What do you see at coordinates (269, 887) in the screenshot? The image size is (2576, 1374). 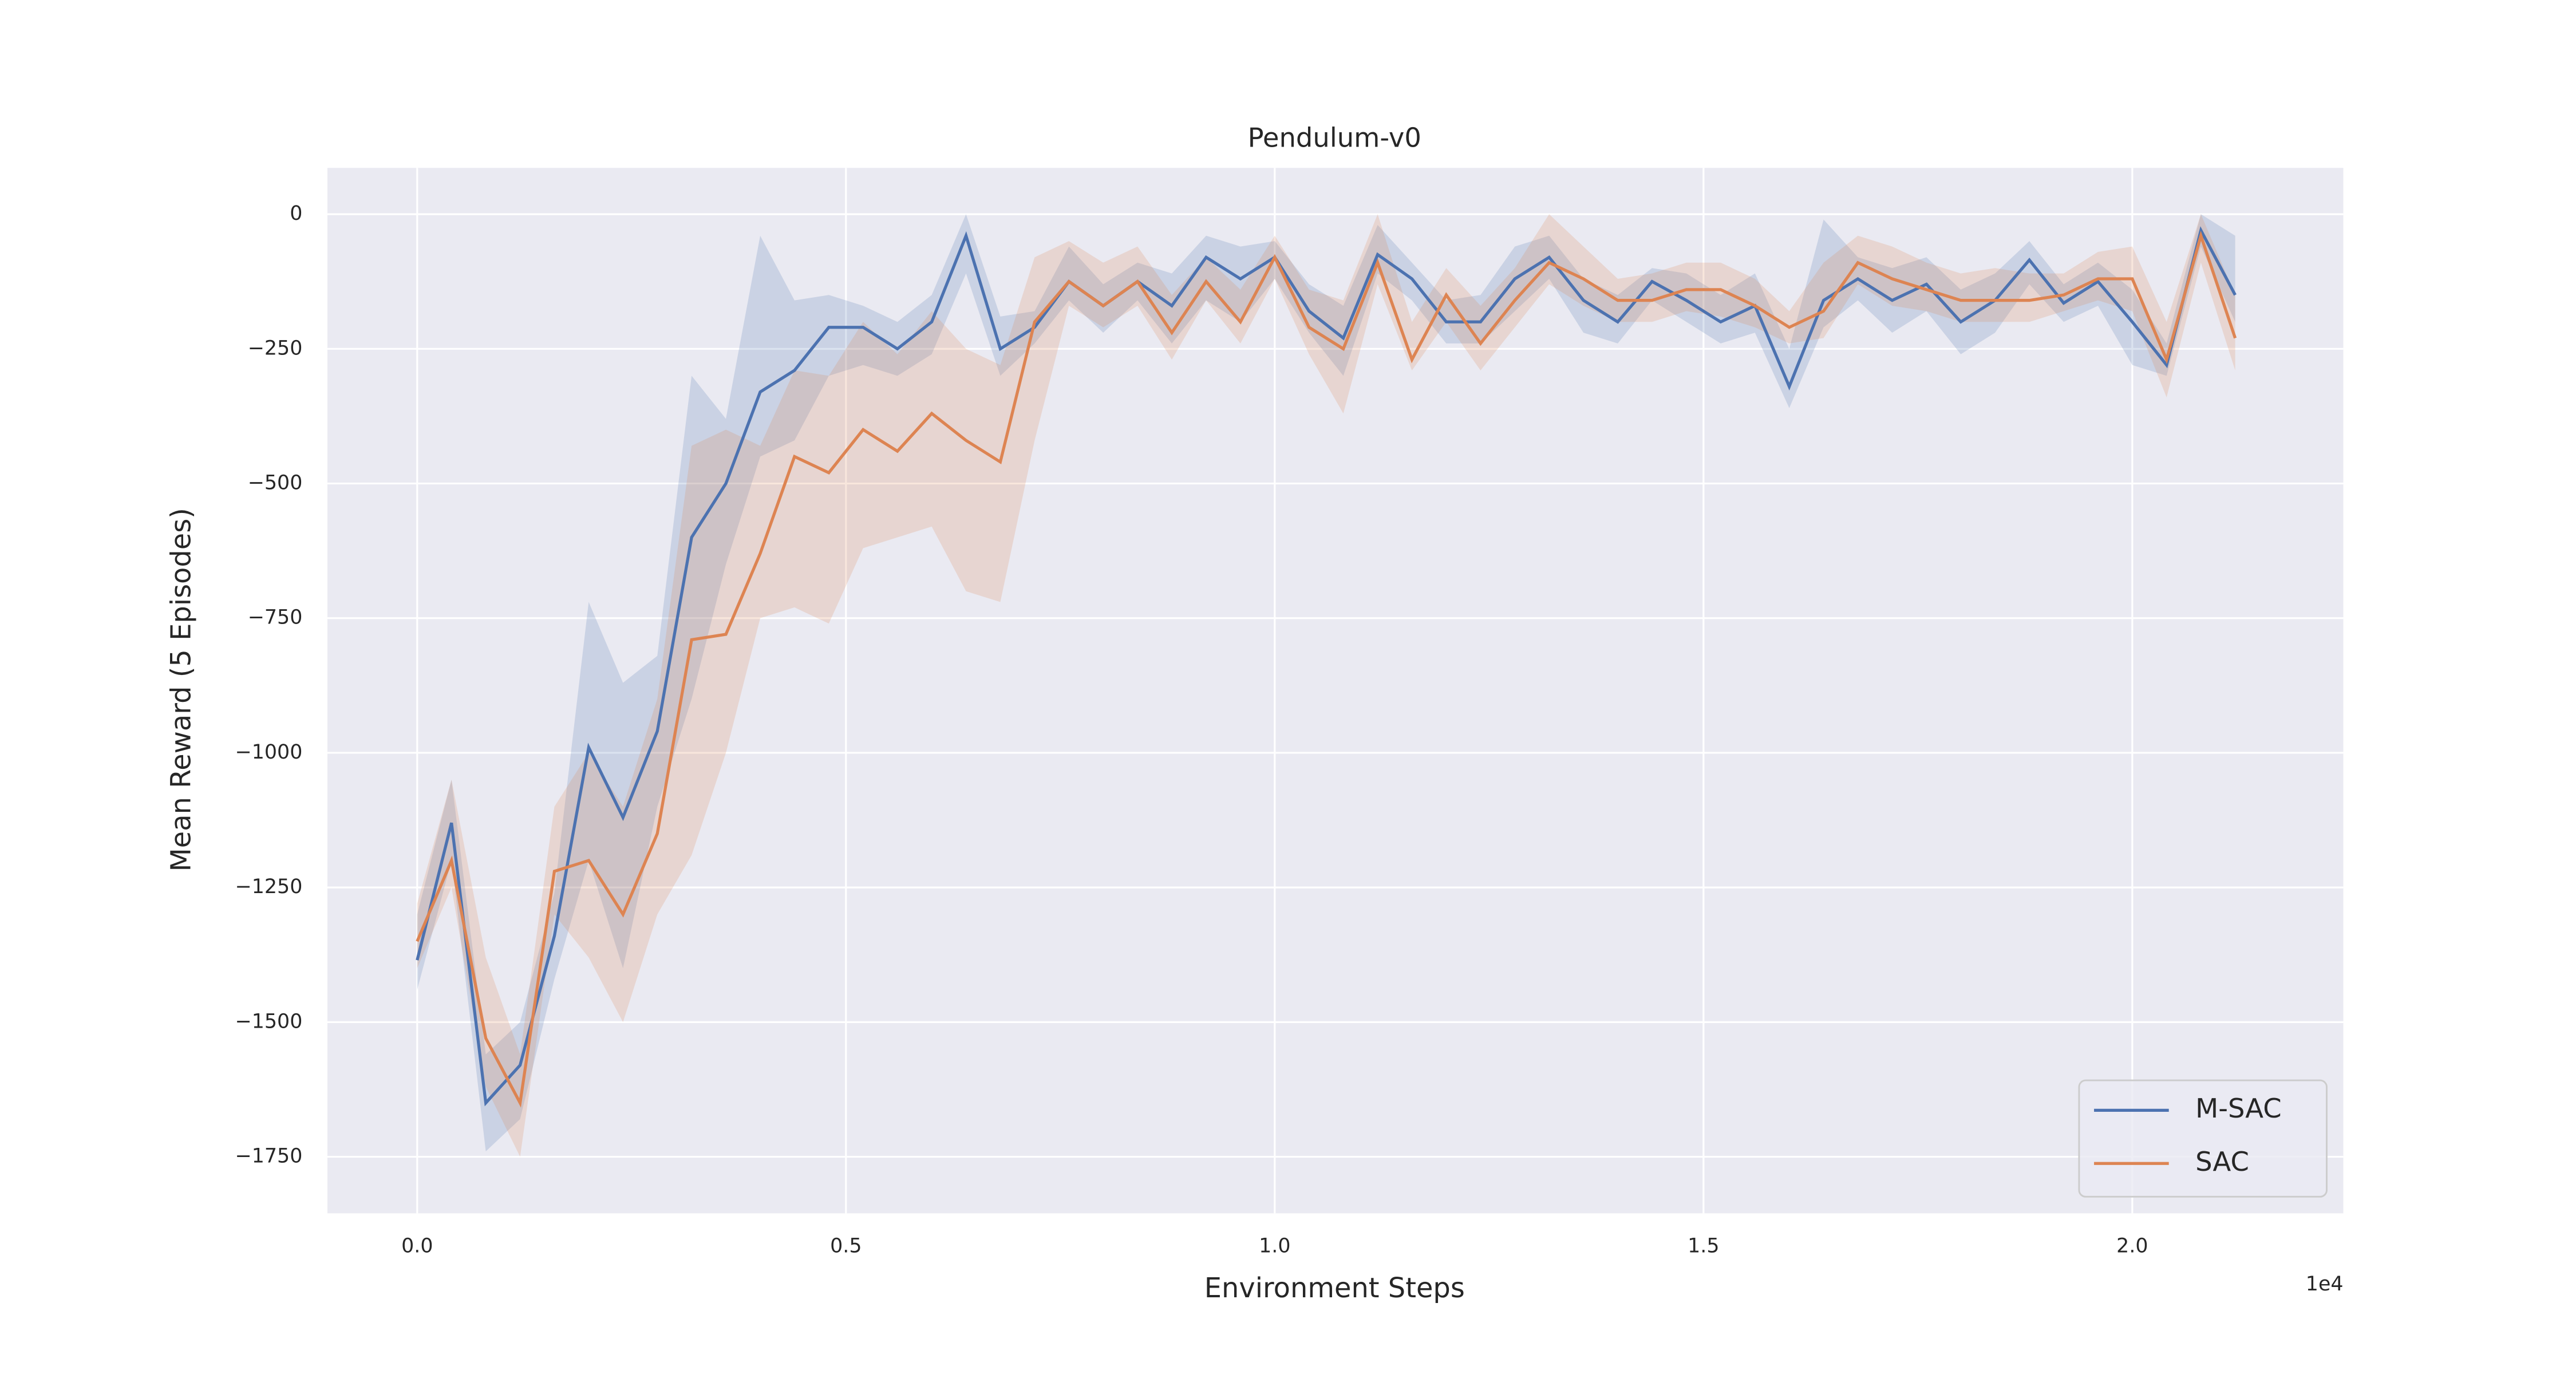 I see `y-tick-label: −1250` at bounding box center [269, 887].